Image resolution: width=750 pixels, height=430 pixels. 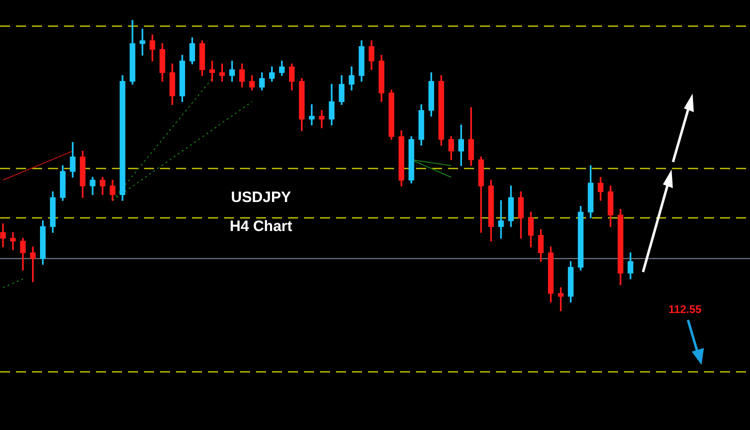 What do you see at coordinates (261, 226) in the screenshot?
I see `text: H4 Chart` at bounding box center [261, 226].